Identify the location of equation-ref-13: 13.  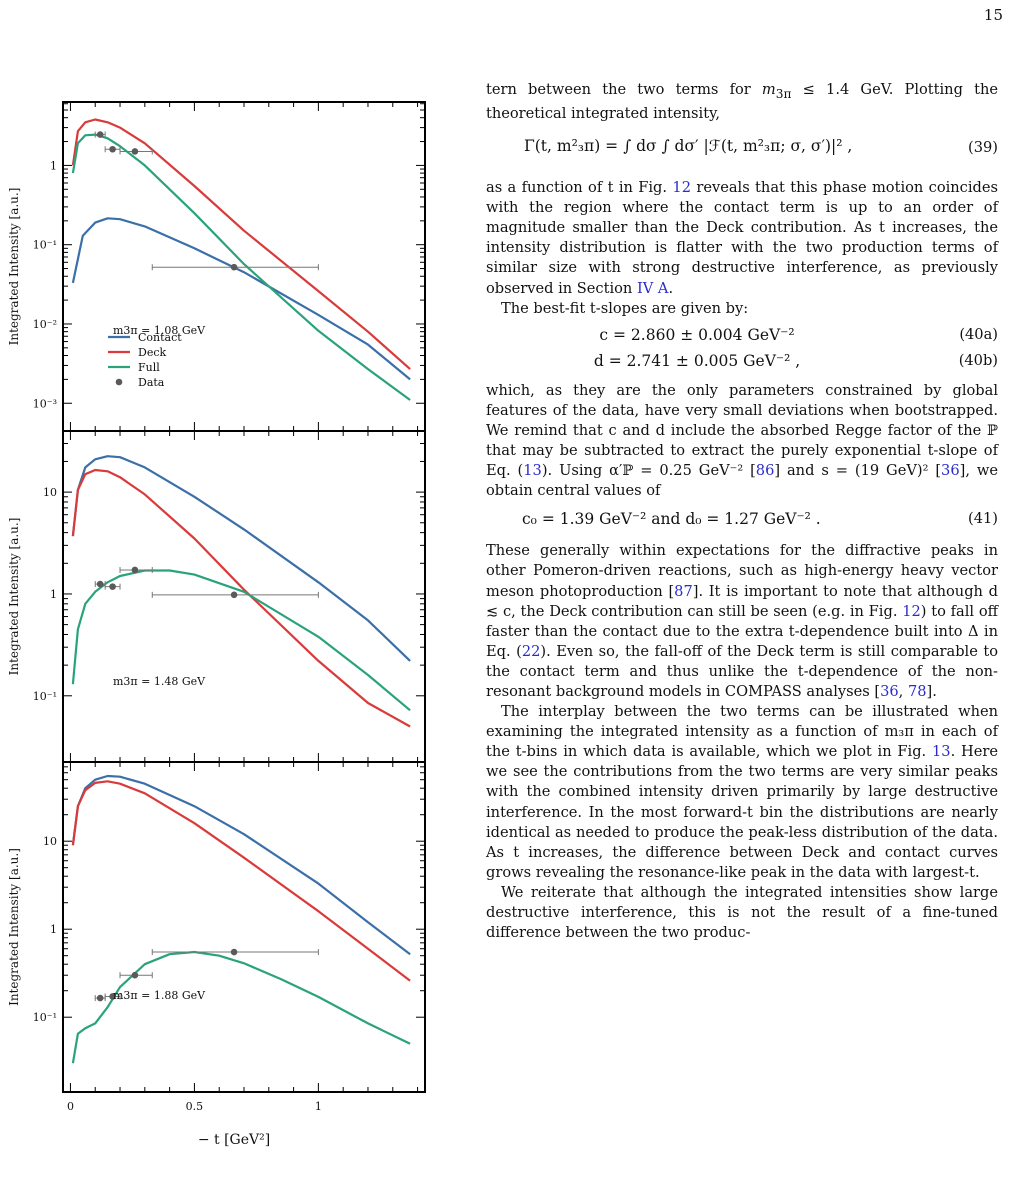
(532, 471).